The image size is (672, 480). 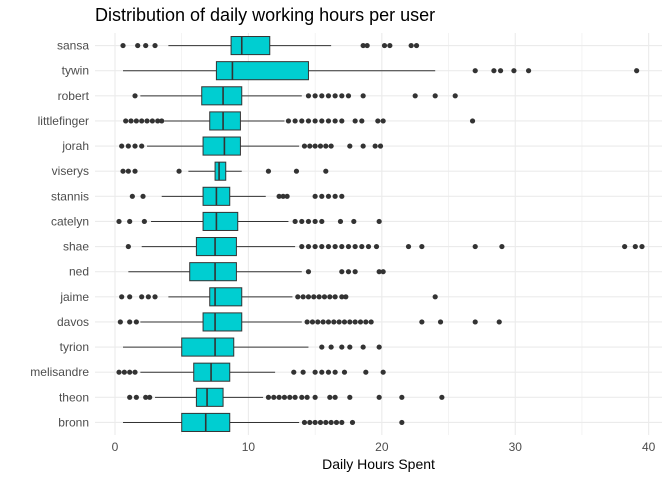 What do you see at coordinates (378, 464) in the screenshot?
I see `x-axis-label: Daily Hours Spent` at bounding box center [378, 464].